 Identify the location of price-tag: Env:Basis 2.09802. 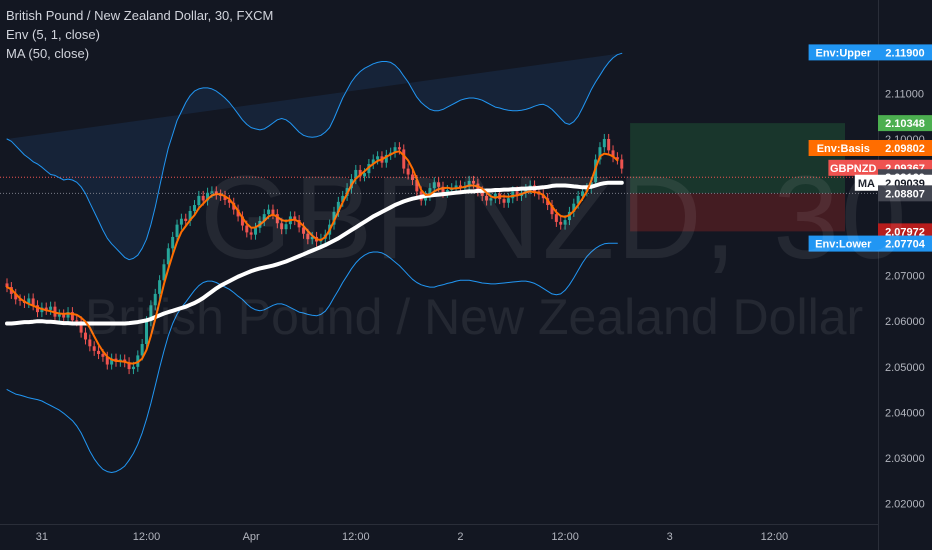
(870, 147).